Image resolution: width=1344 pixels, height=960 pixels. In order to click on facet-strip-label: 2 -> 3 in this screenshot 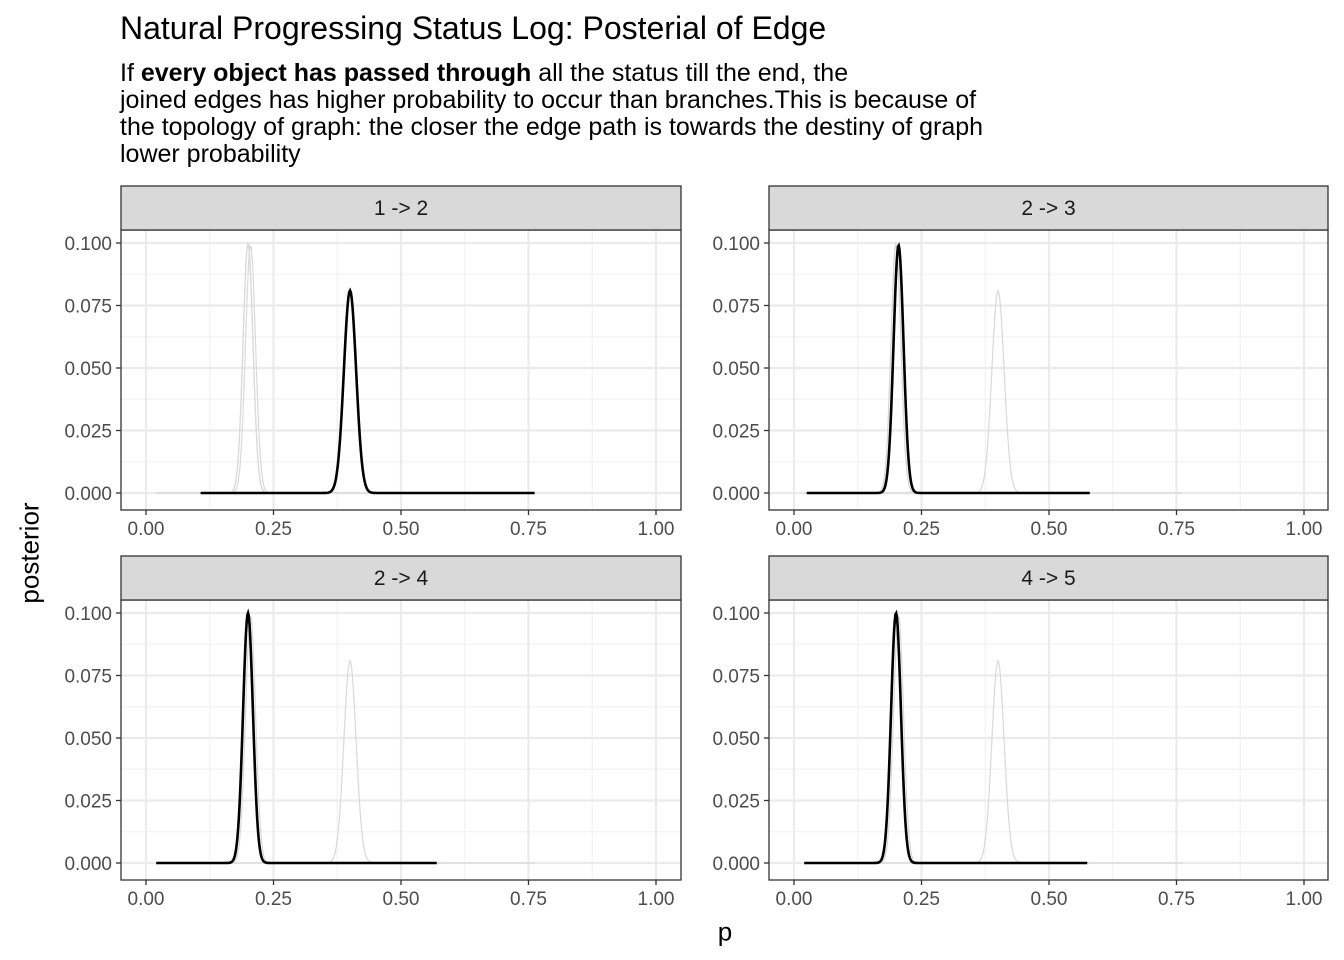, I will do `click(1048, 208)`.